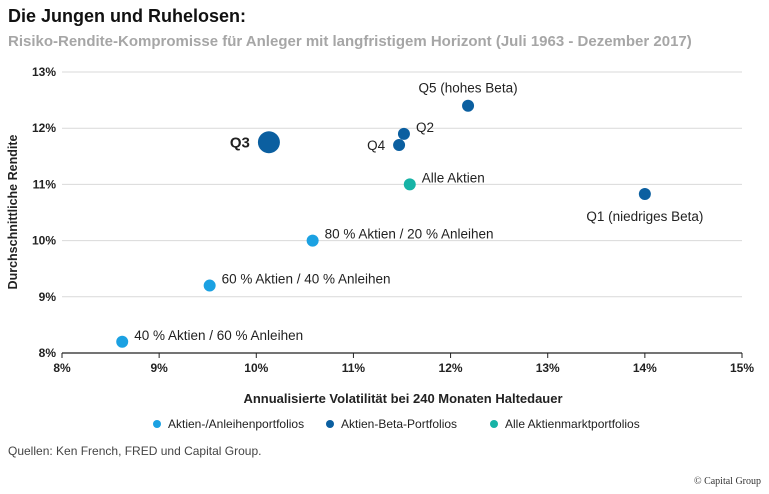  I want to click on x-tick-label: 11%, so click(354, 368).